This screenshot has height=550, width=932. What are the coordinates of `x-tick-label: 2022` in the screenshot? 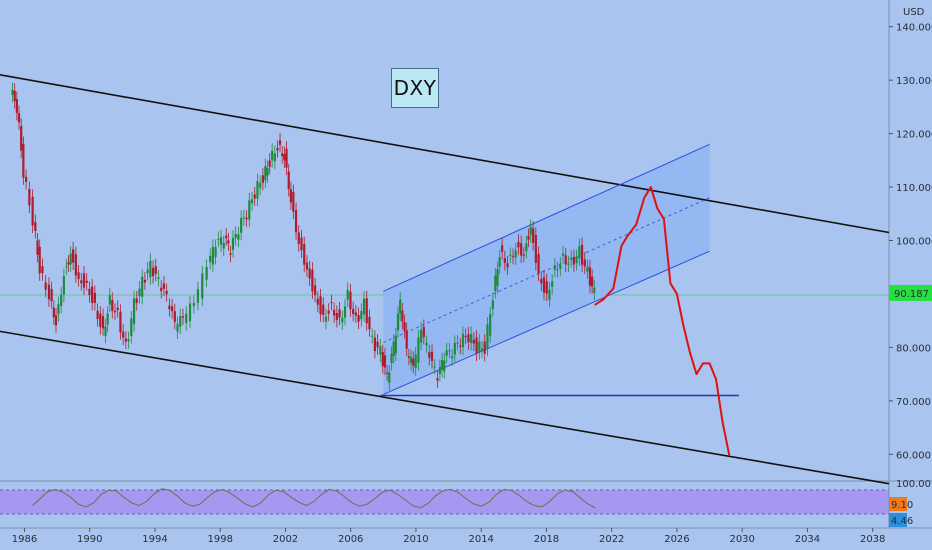 It's located at (611, 539).